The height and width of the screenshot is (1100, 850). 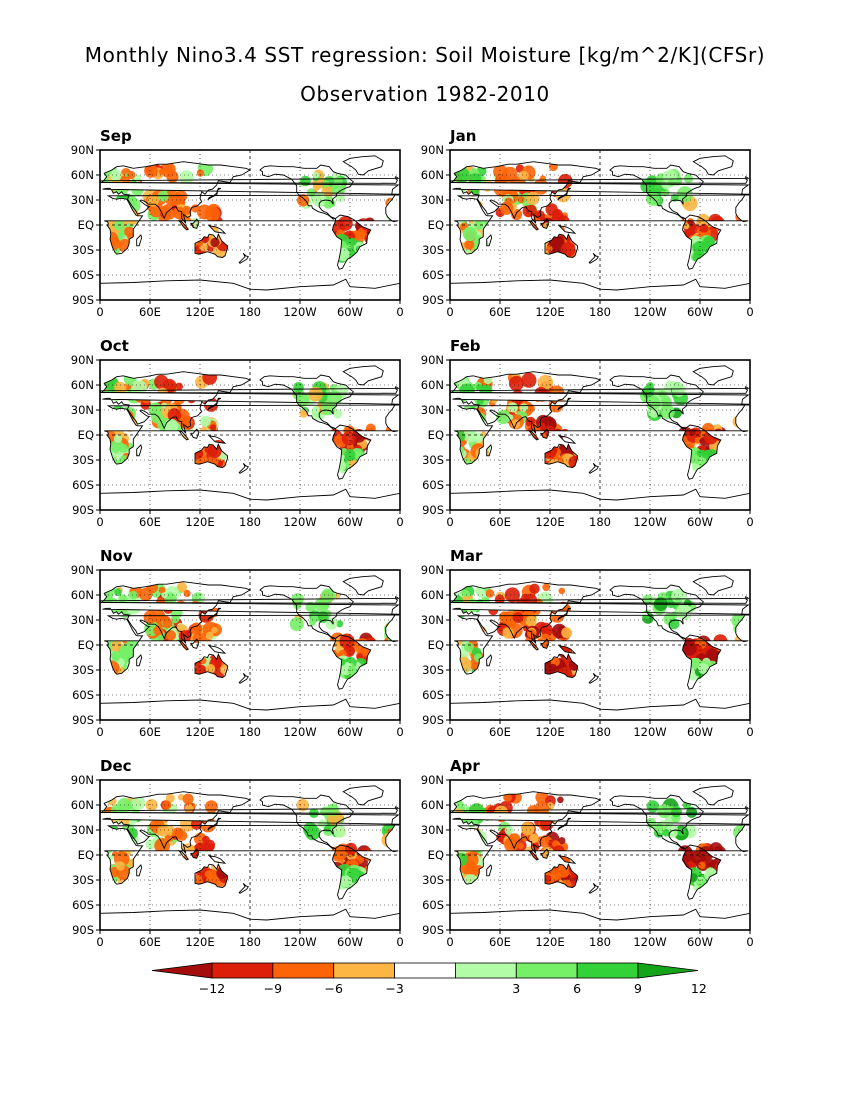 I want to click on panel-title: Oct, so click(x=114, y=346).